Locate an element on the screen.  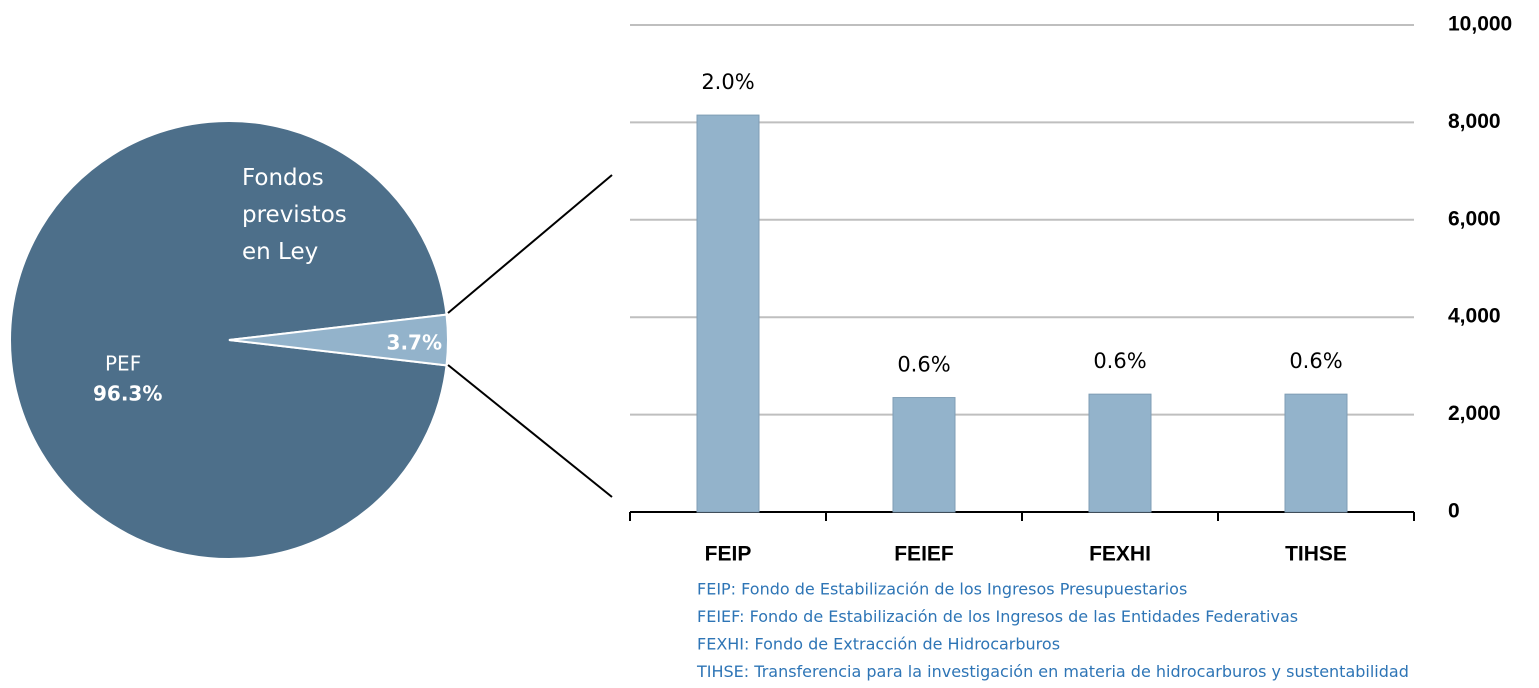
y-tick-label: 4,000 is located at coordinates (1474, 316).